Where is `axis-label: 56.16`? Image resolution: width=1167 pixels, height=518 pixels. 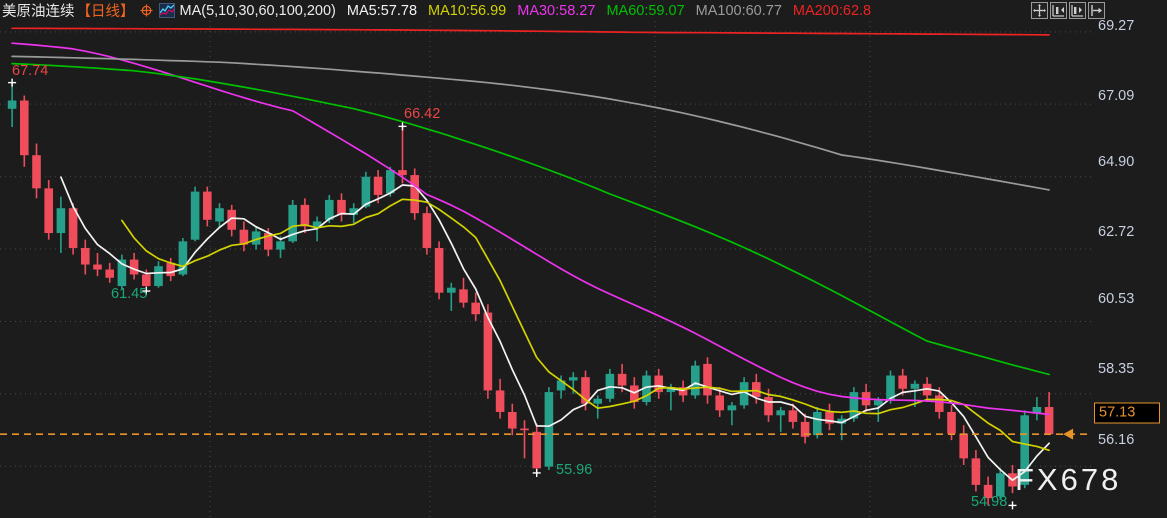
axis-label: 56.16 is located at coordinates (1116, 440).